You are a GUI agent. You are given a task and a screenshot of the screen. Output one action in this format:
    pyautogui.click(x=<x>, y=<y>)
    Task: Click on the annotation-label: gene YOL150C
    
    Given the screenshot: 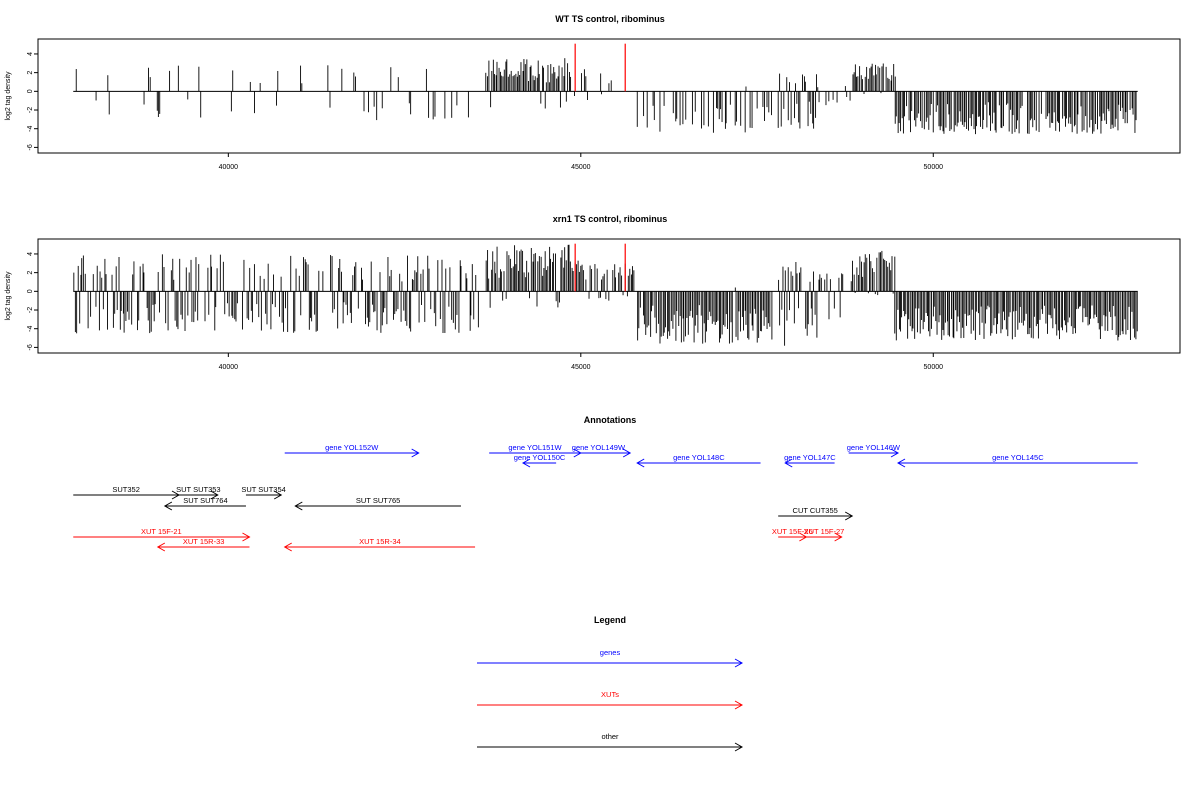 What is the action you would take?
    pyautogui.click(x=540, y=457)
    